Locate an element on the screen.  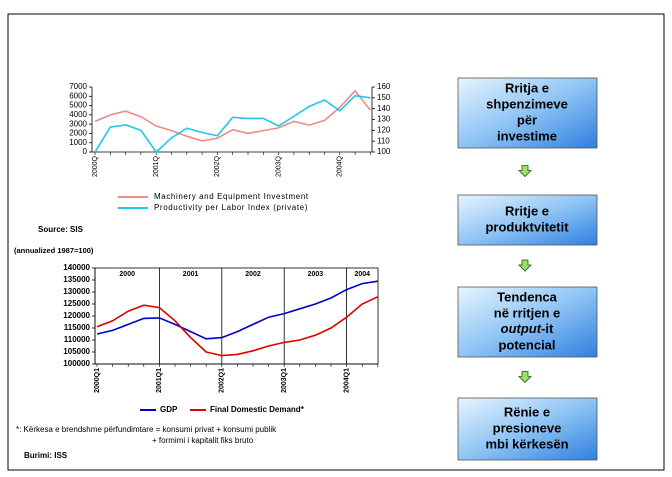
source: Burimi: ISS is located at coordinates (46, 455).